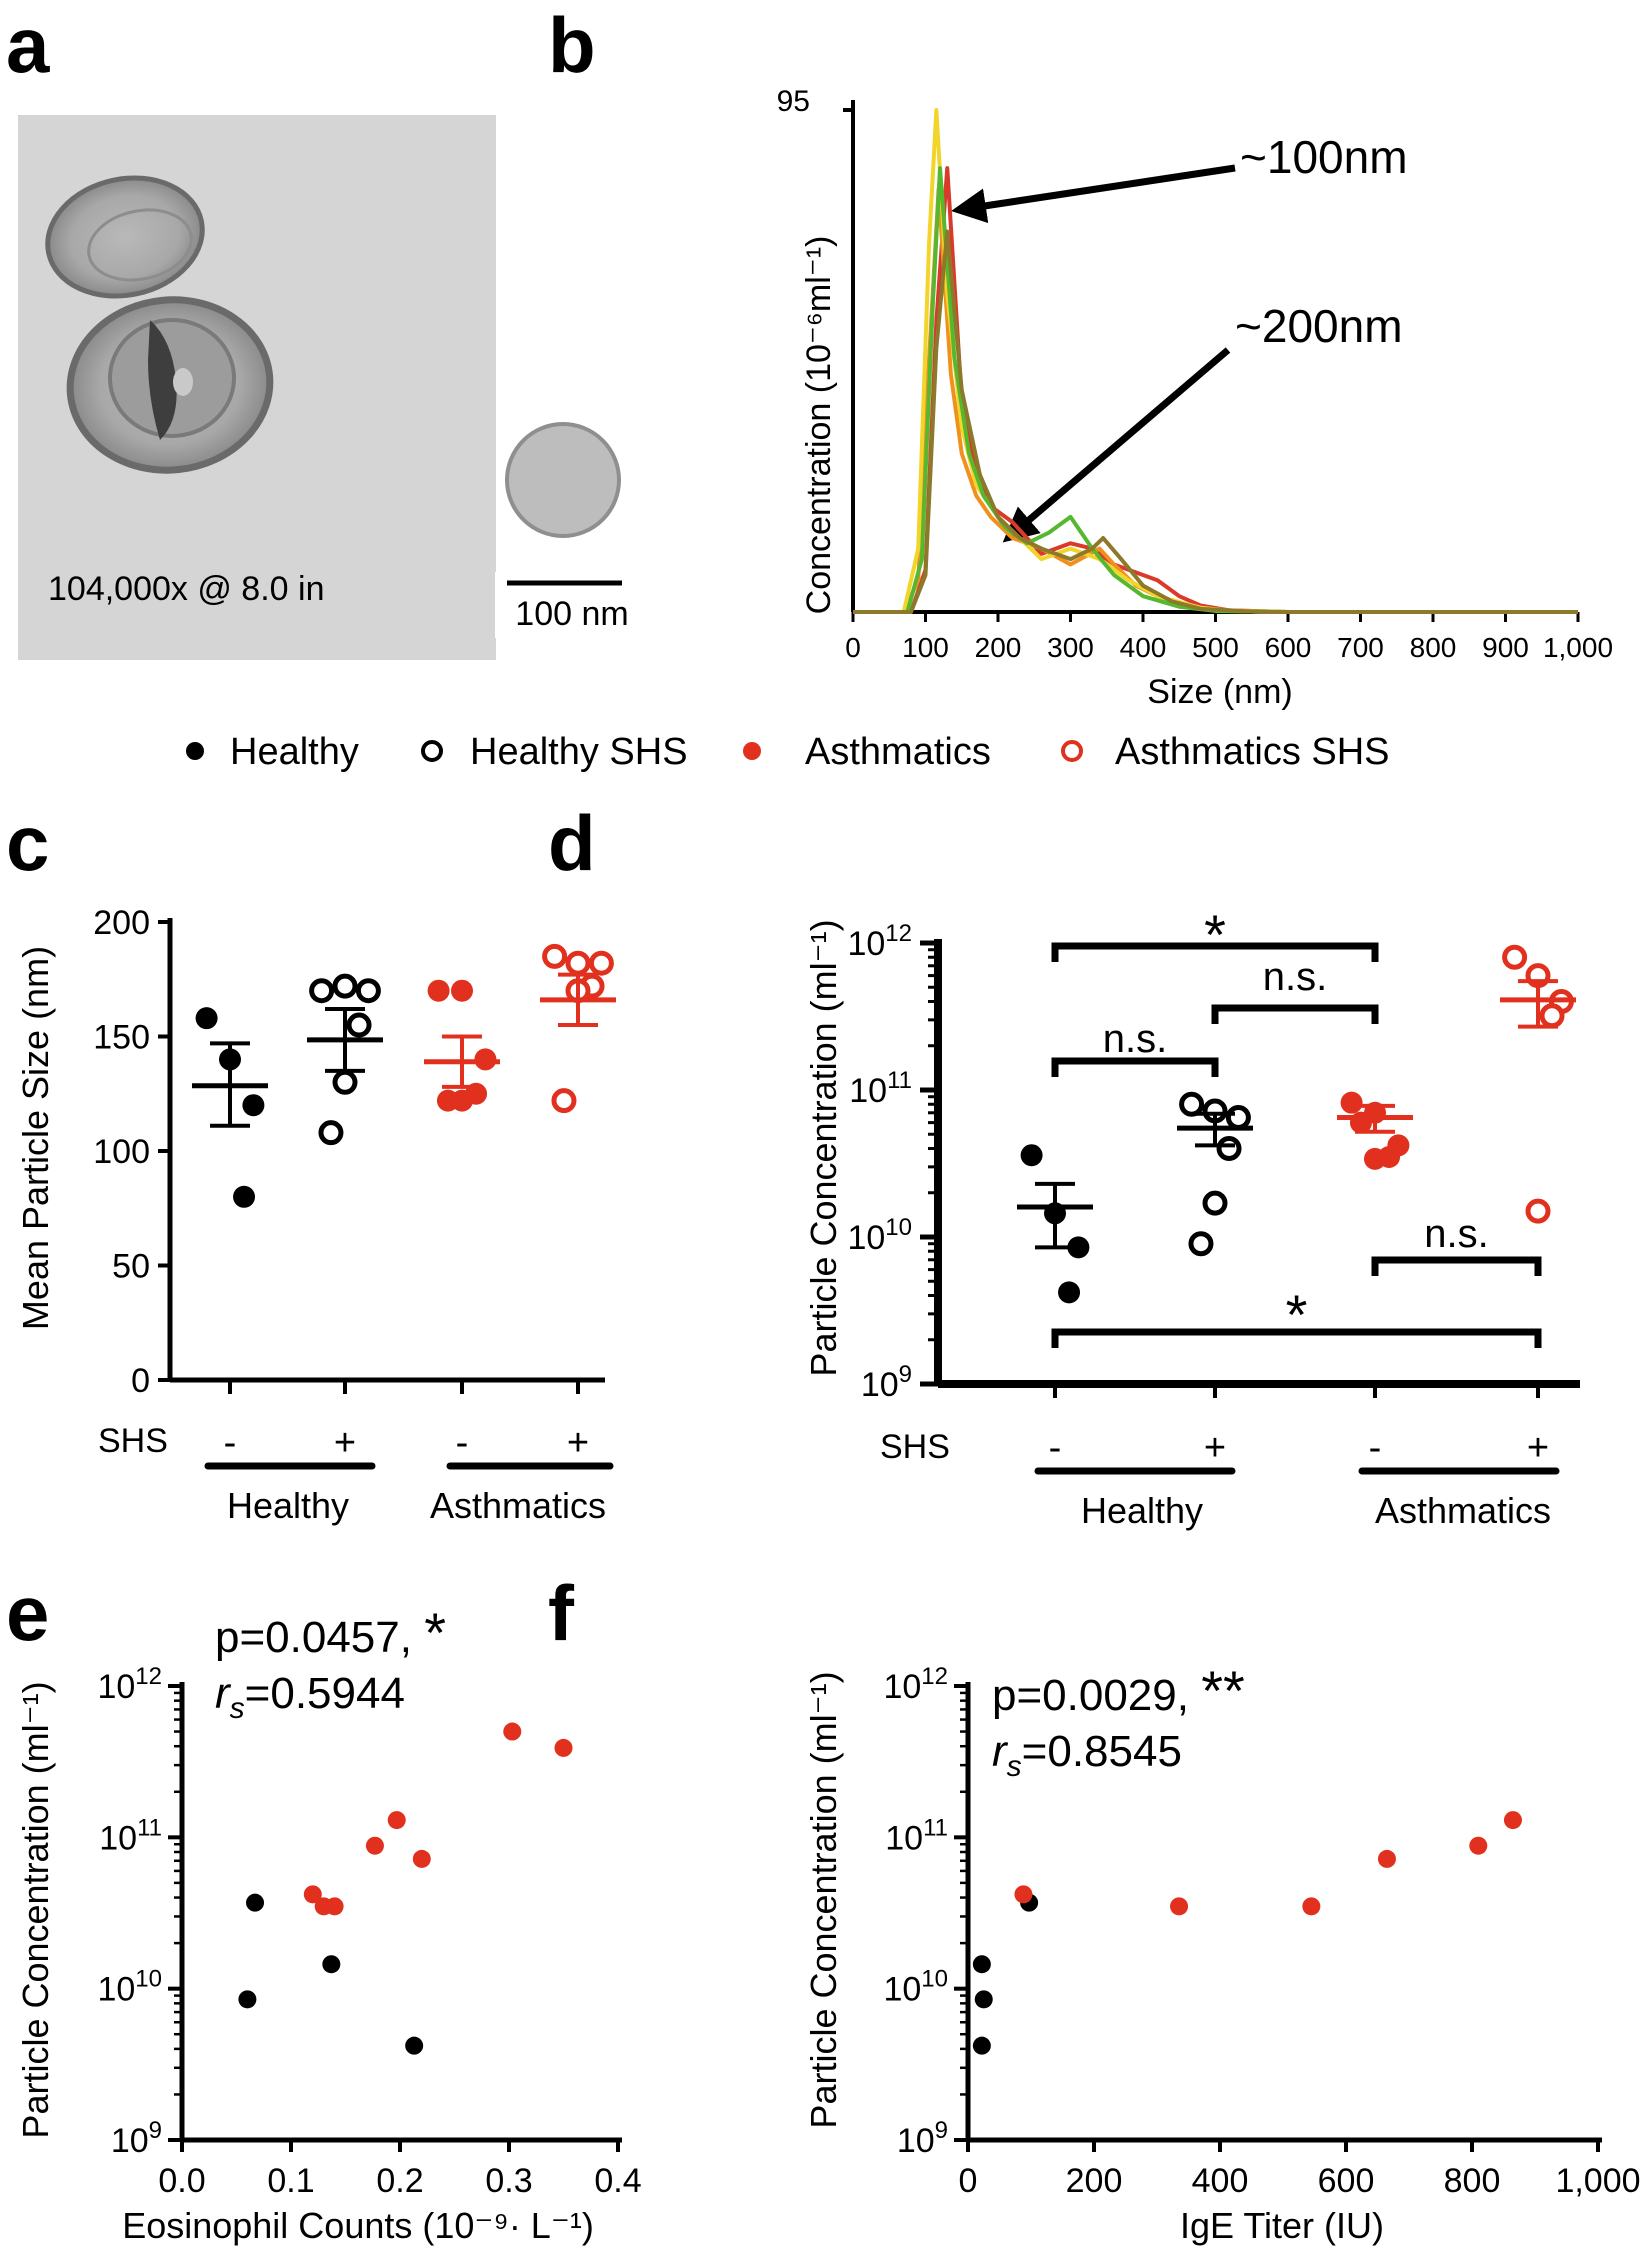 The image size is (1650, 2254). What do you see at coordinates (1102, 1751) in the screenshot?
I see `f-stat-r-value: =0.8545` at bounding box center [1102, 1751].